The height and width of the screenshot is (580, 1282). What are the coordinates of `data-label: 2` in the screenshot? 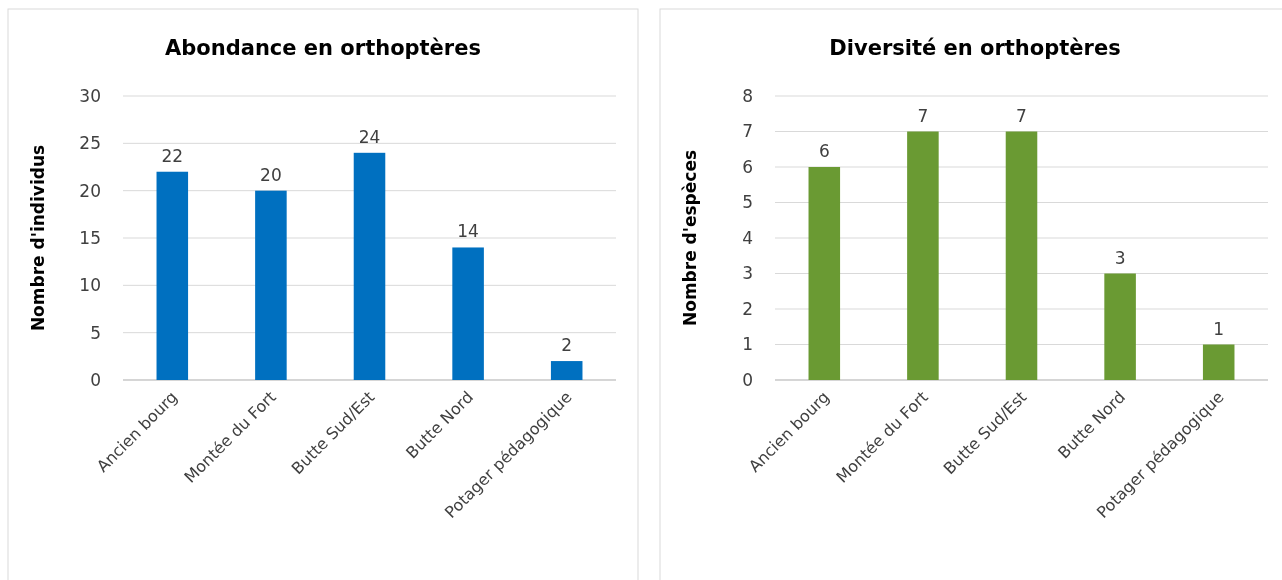 It's located at (567, 345).